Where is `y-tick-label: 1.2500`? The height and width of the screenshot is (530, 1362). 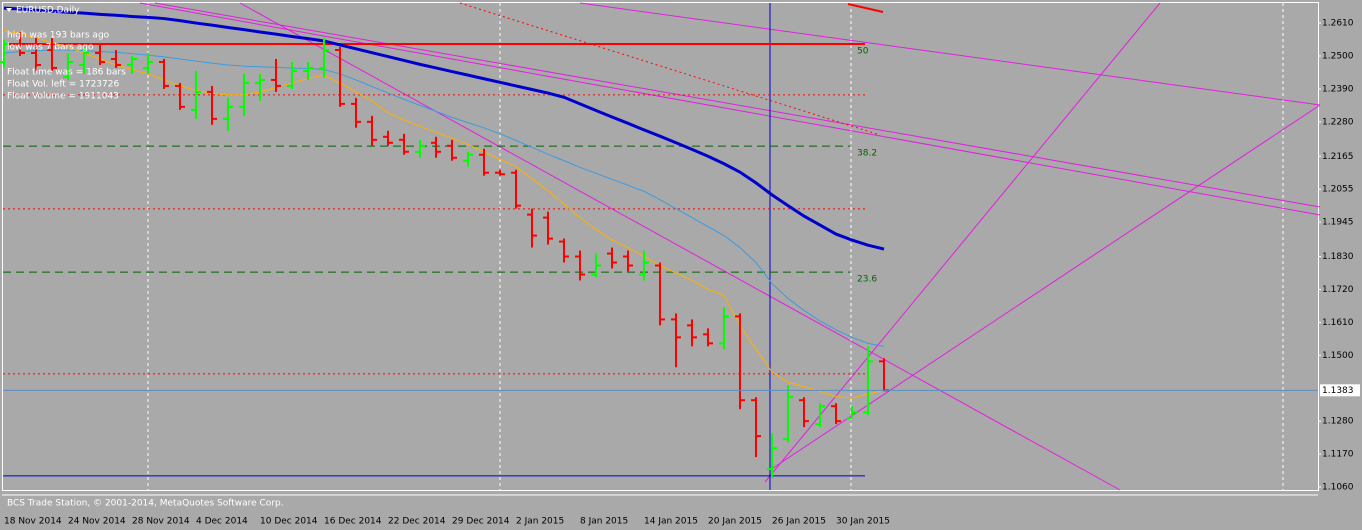 y-tick-label: 1.2500 is located at coordinates (1338, 56).